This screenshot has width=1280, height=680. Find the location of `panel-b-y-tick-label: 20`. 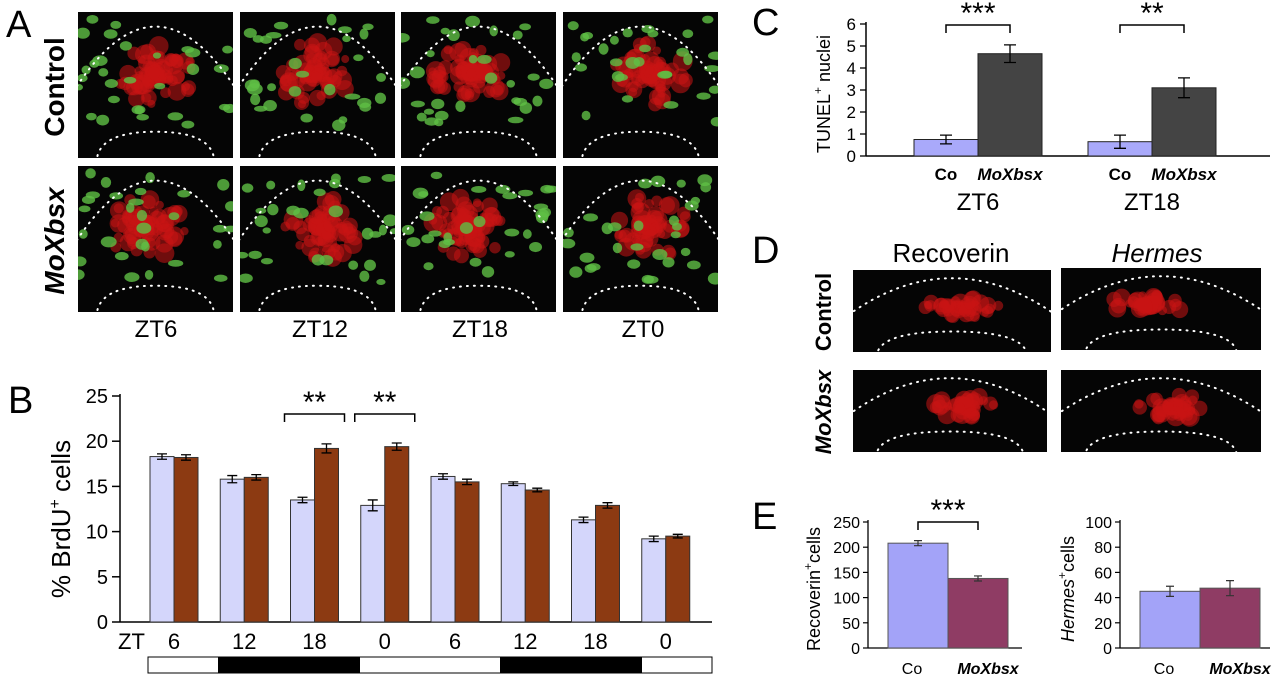

panel-b-y-tick-label: 20 is located at coordinates (97, 442).